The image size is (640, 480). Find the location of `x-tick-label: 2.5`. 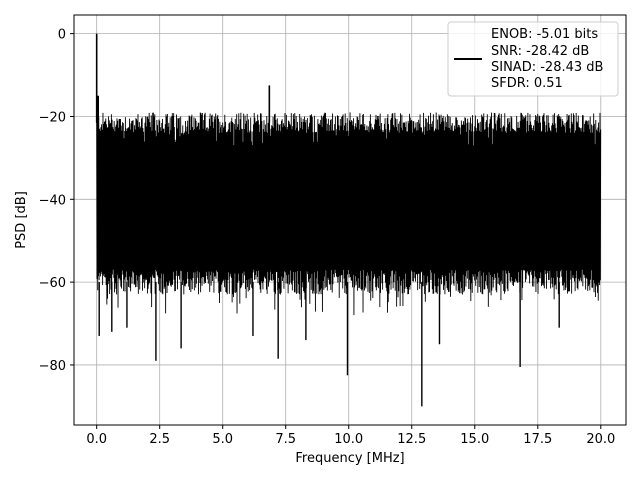

x-tick-label: 2.5 is located at coordinates (159, 439).